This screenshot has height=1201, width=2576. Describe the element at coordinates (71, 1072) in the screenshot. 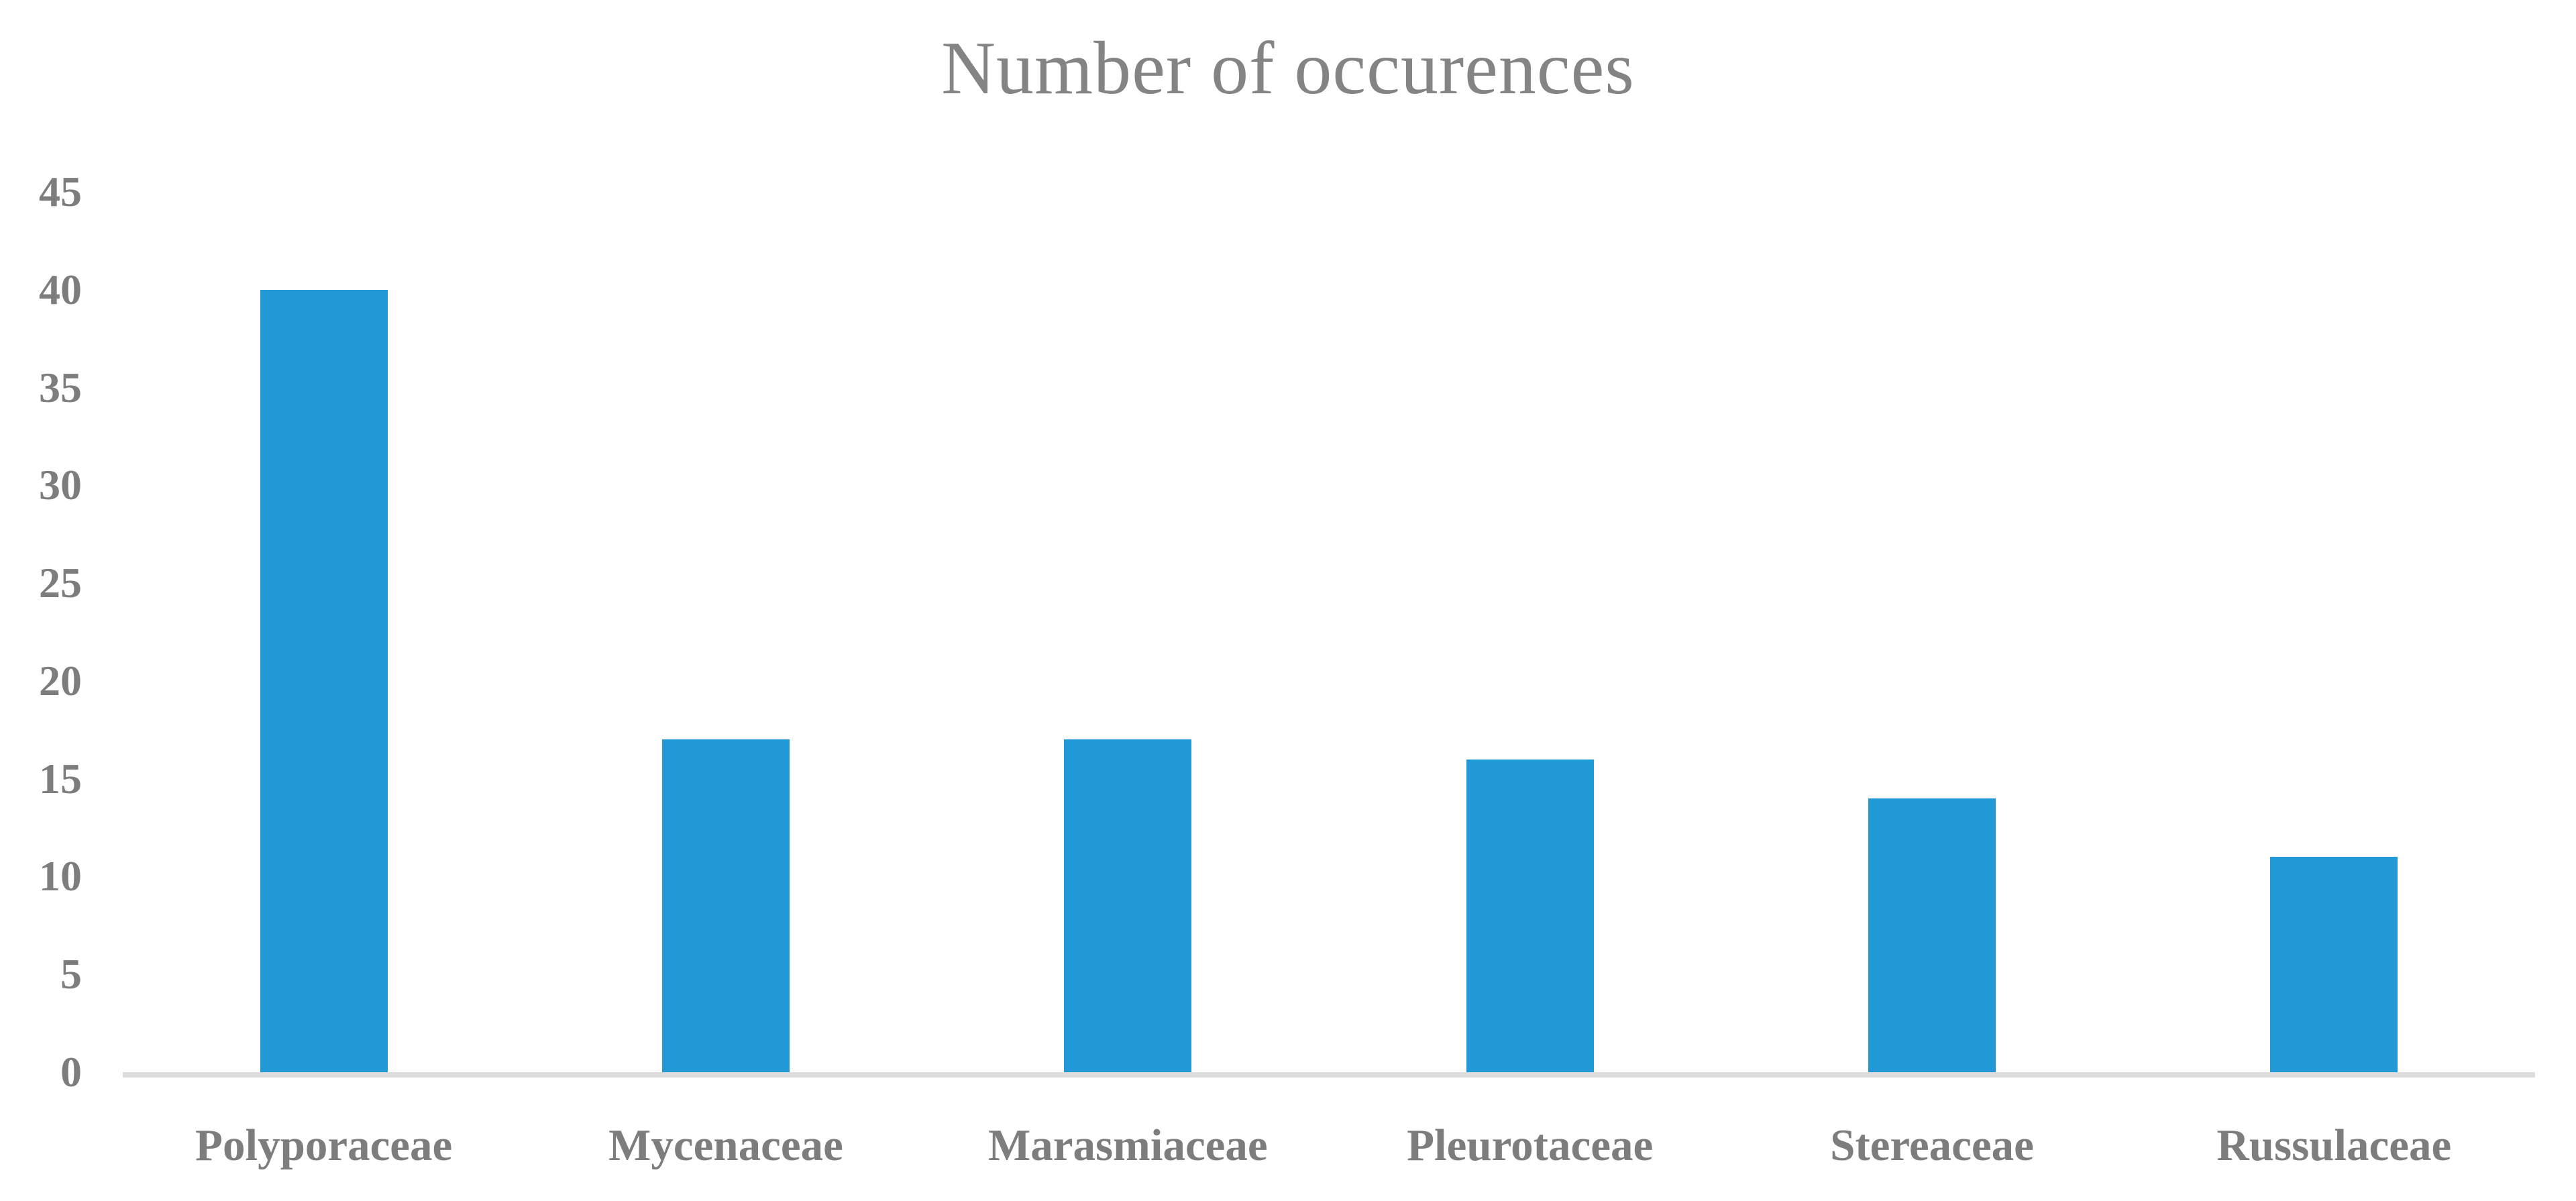

I see `y-tick-label-0: 0` at that location.